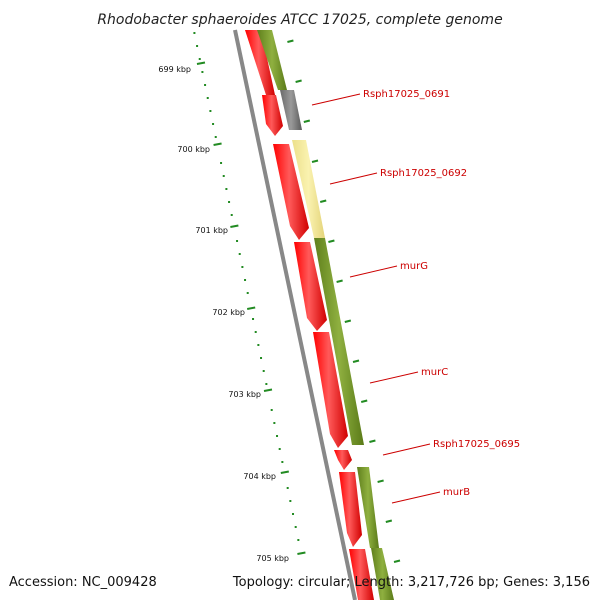 The height and width of the screenshot is (600, 600). Describe the element at coordinates (406, 94) in the screenshot. I see `gene-label: Rsph17025_0691` at that location.